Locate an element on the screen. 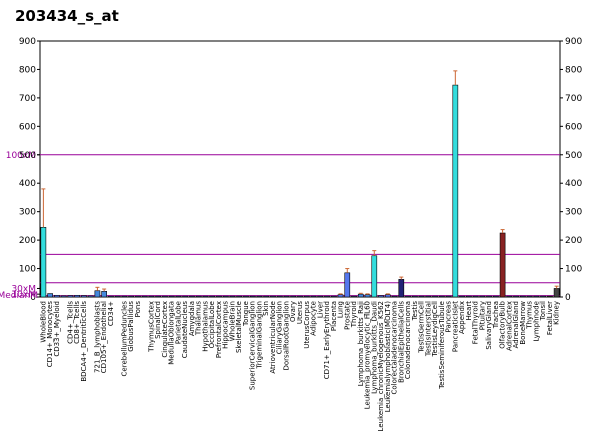  category-label: Prostate is located at coordinates (347, 315).